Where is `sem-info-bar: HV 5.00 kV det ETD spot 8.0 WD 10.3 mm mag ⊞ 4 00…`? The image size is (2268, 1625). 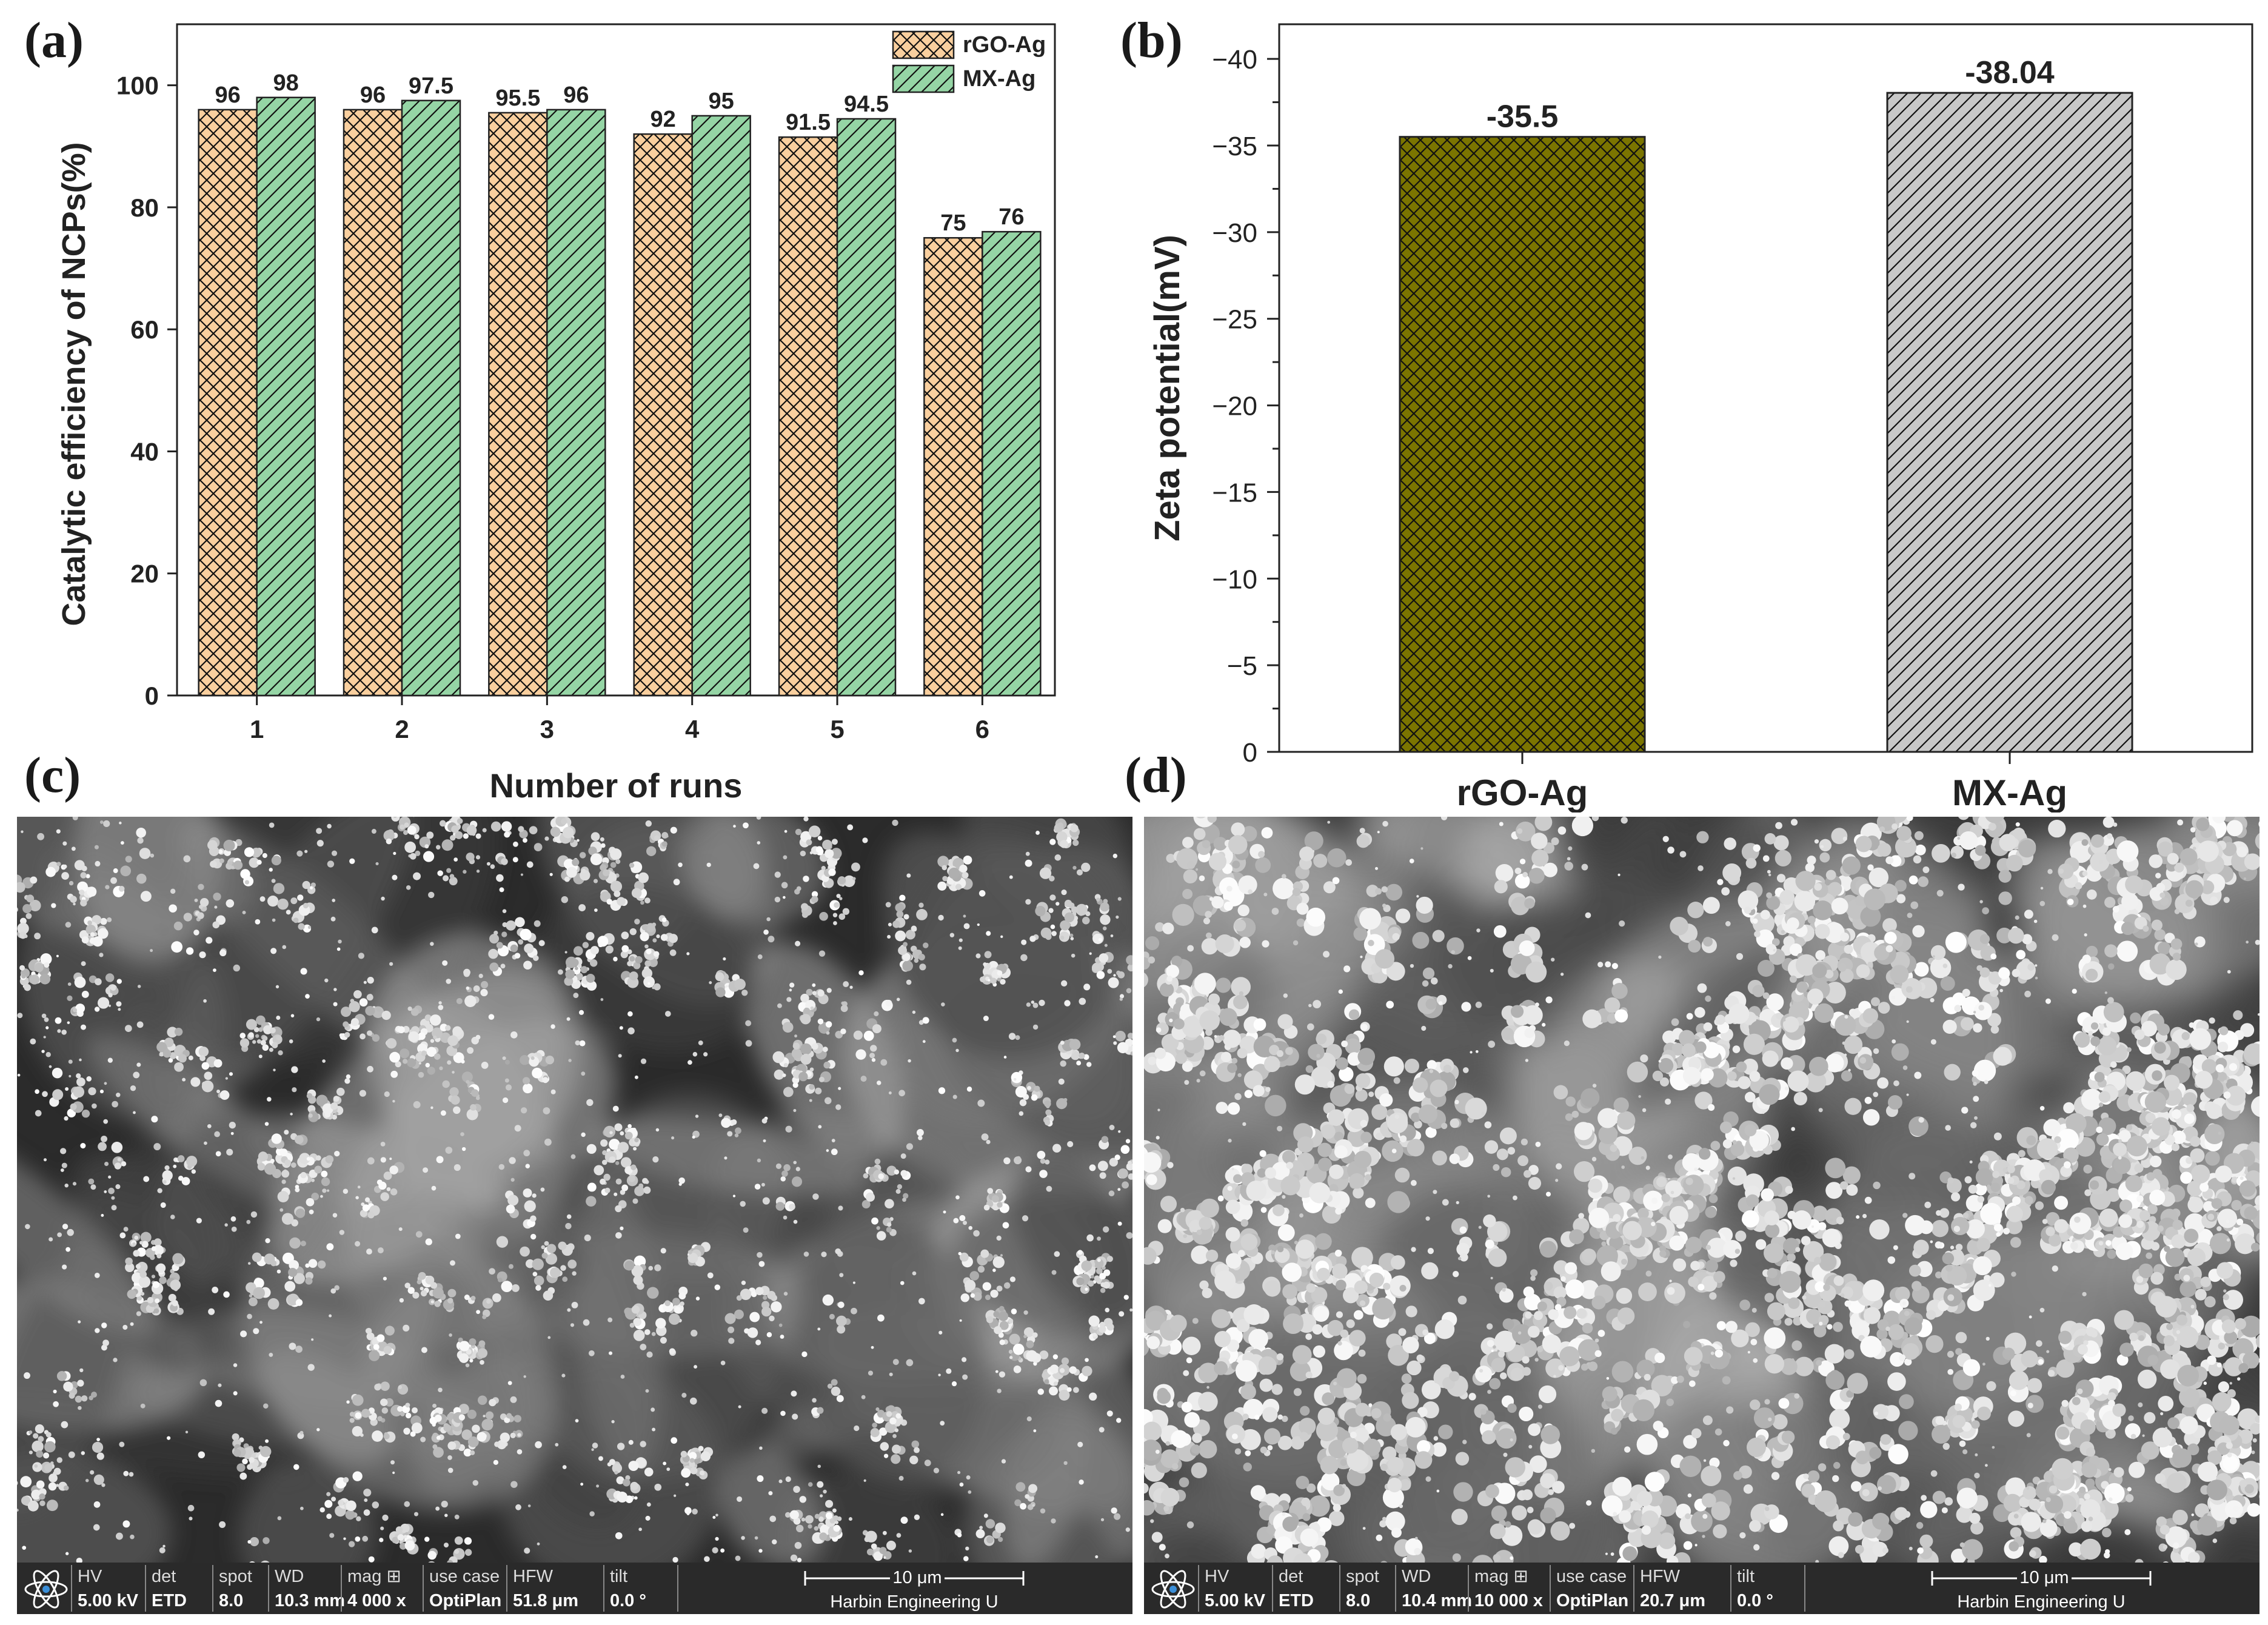
sem-info-bar: HV 5.00 kV det ETD spot 8.0 WD 10.3 mm mag ⊞ 4 00… is located at coordinates (575, 1588).